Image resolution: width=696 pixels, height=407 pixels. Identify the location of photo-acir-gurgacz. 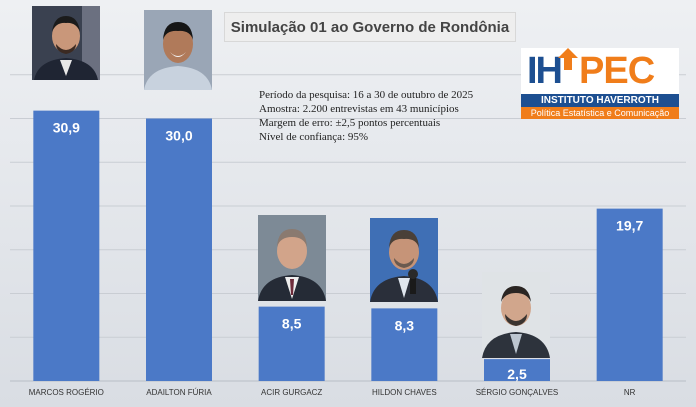
(292, 258).